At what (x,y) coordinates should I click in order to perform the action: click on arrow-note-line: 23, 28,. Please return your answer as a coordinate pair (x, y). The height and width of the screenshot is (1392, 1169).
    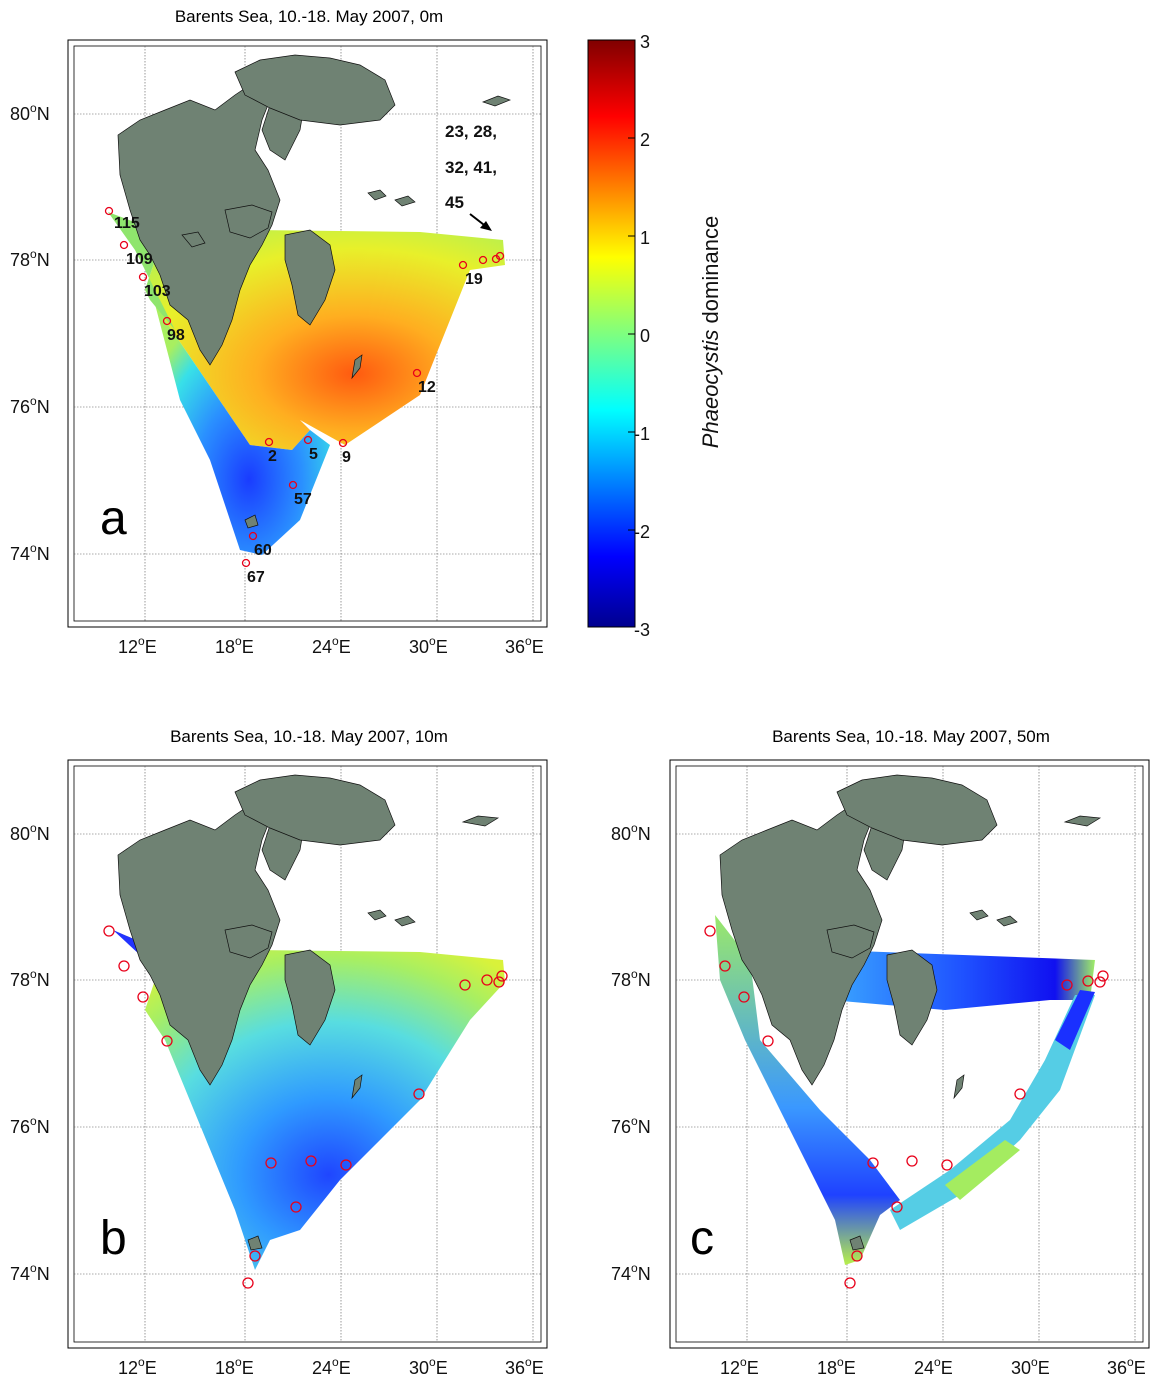
    Looking at the image, I should click on (471, 131).